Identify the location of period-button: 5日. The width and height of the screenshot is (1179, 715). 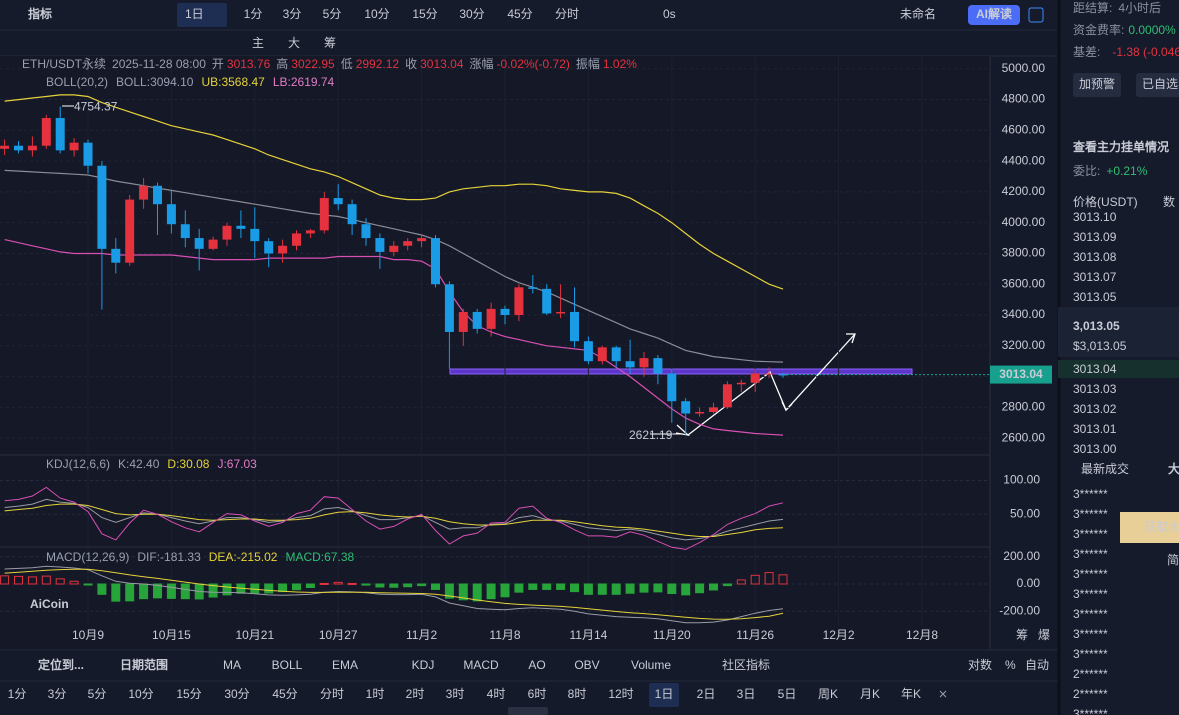
(787, 694).